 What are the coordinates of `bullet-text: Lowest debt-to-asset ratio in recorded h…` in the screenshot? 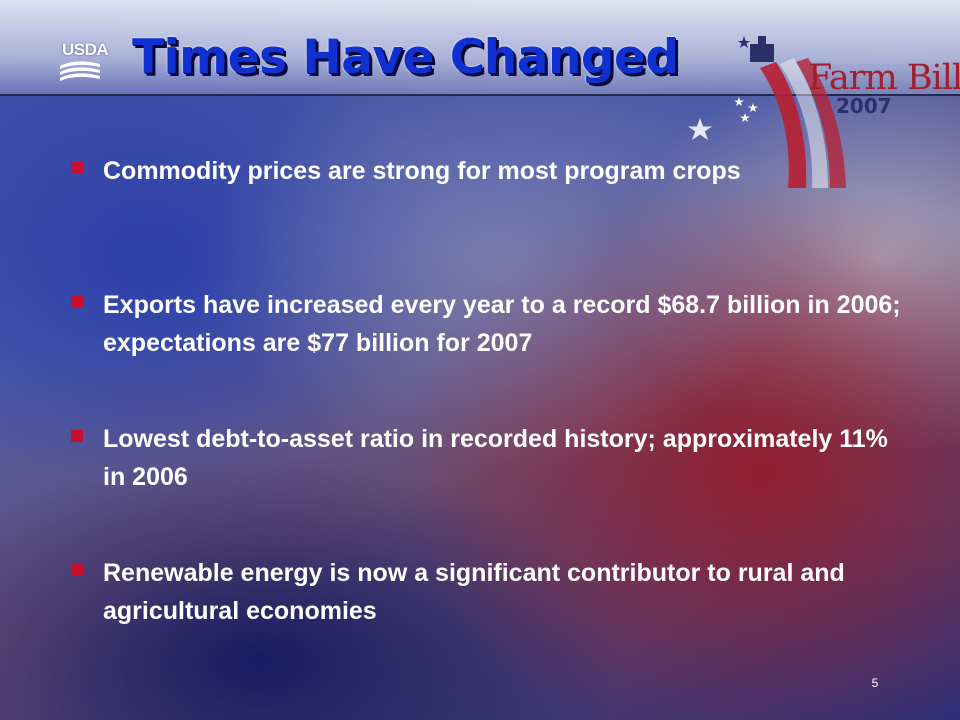 It's located at (495, 458).